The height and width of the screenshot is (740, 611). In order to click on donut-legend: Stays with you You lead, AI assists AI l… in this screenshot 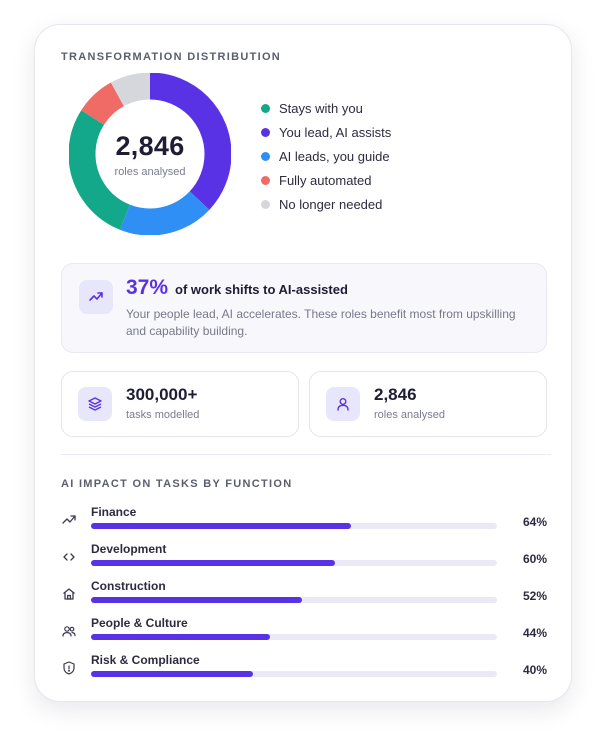, I will do `click(326, 156)`.